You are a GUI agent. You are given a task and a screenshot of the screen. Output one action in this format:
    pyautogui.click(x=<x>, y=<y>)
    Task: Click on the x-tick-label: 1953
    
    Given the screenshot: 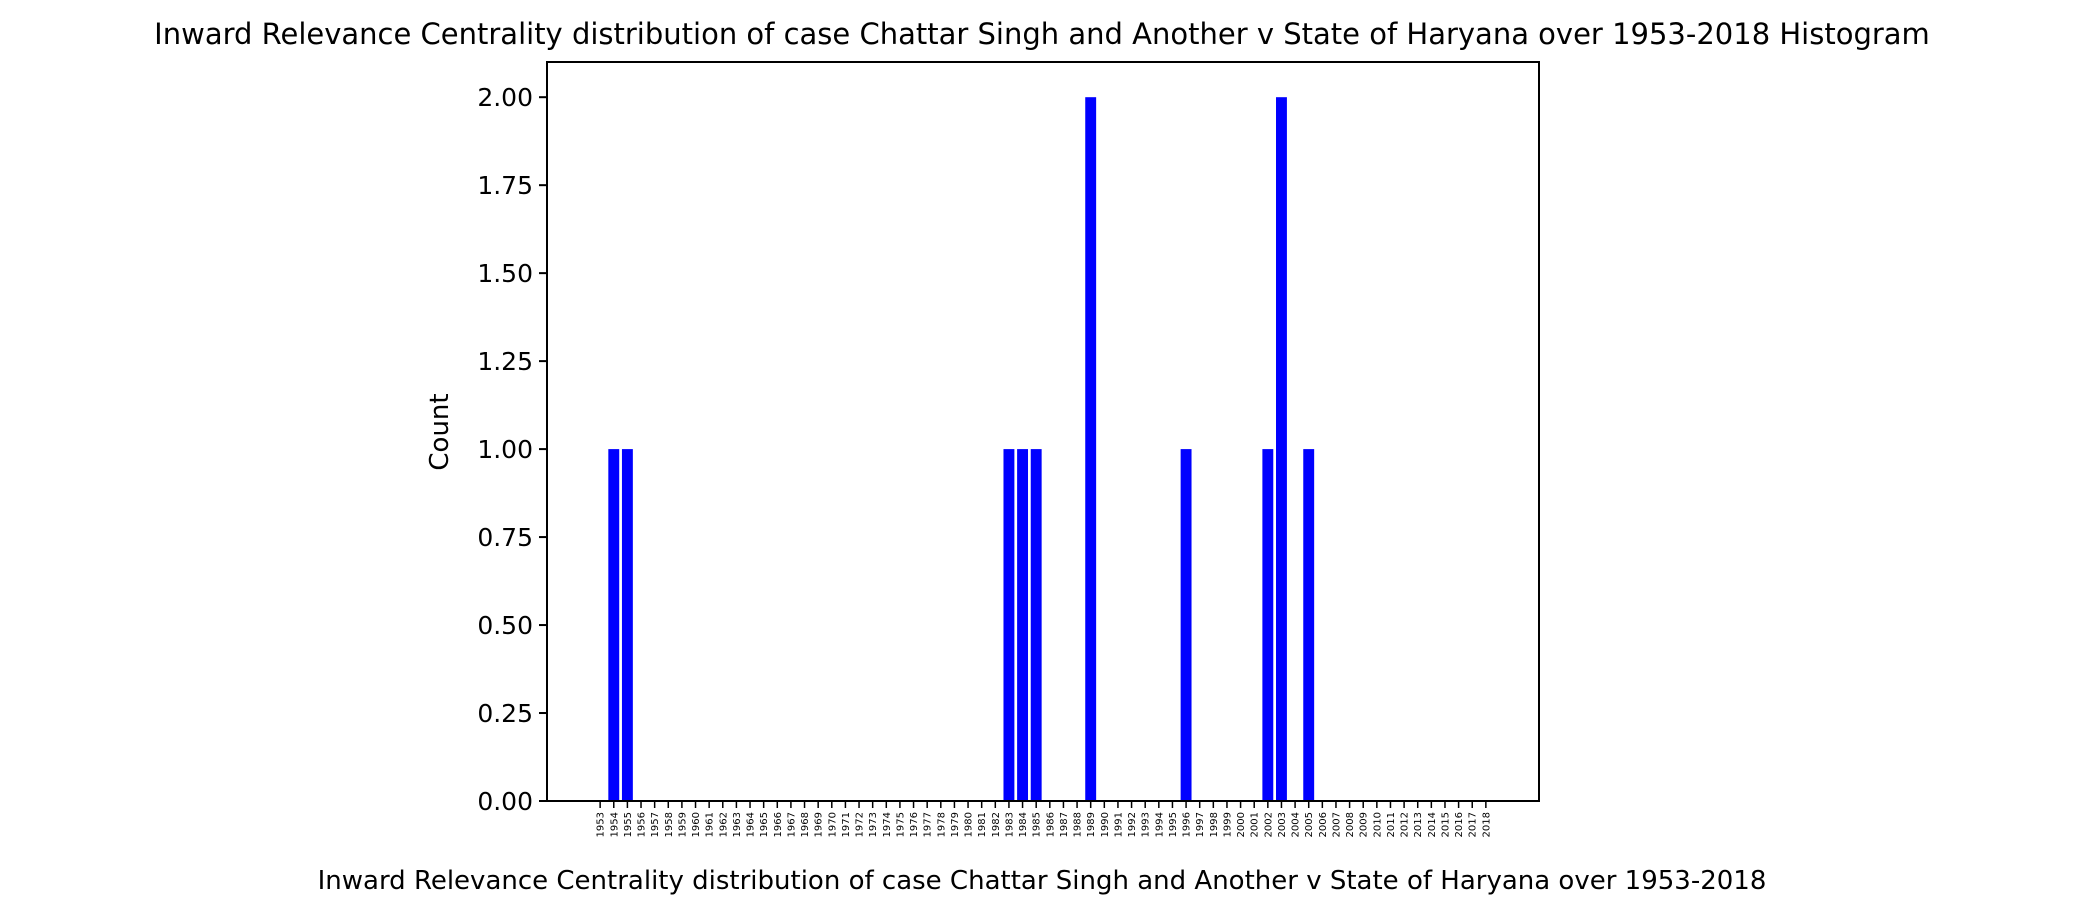 What is the action you would take?
    pyautogui.click(x=601, y=824)
    